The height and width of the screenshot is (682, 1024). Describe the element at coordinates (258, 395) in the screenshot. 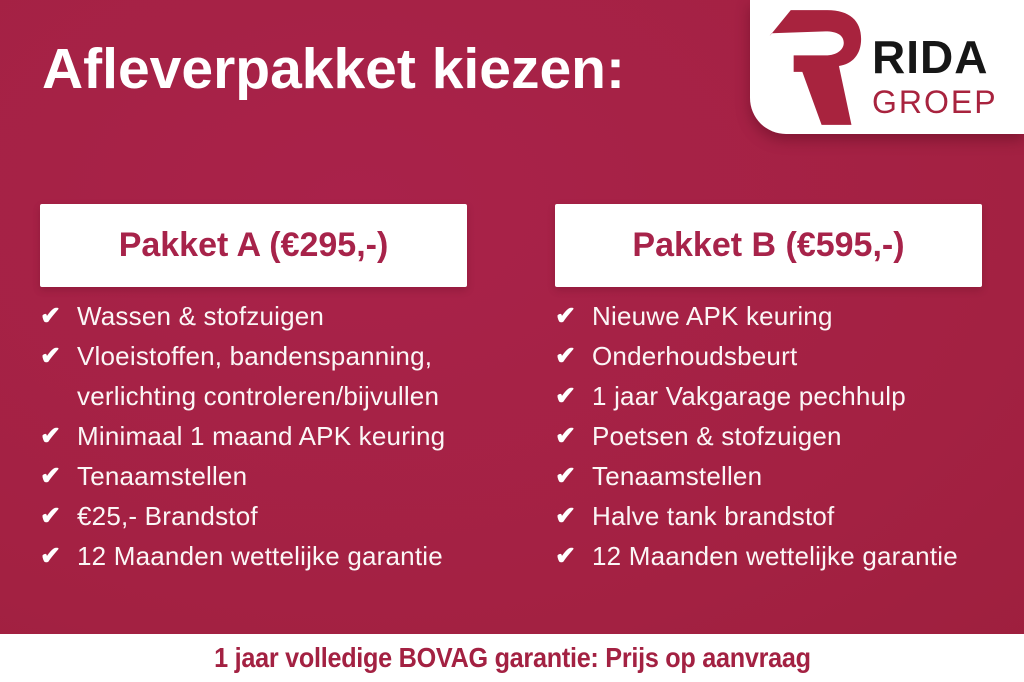

I see `list-item-text: verlichting controleren/bijvullen` at that location.